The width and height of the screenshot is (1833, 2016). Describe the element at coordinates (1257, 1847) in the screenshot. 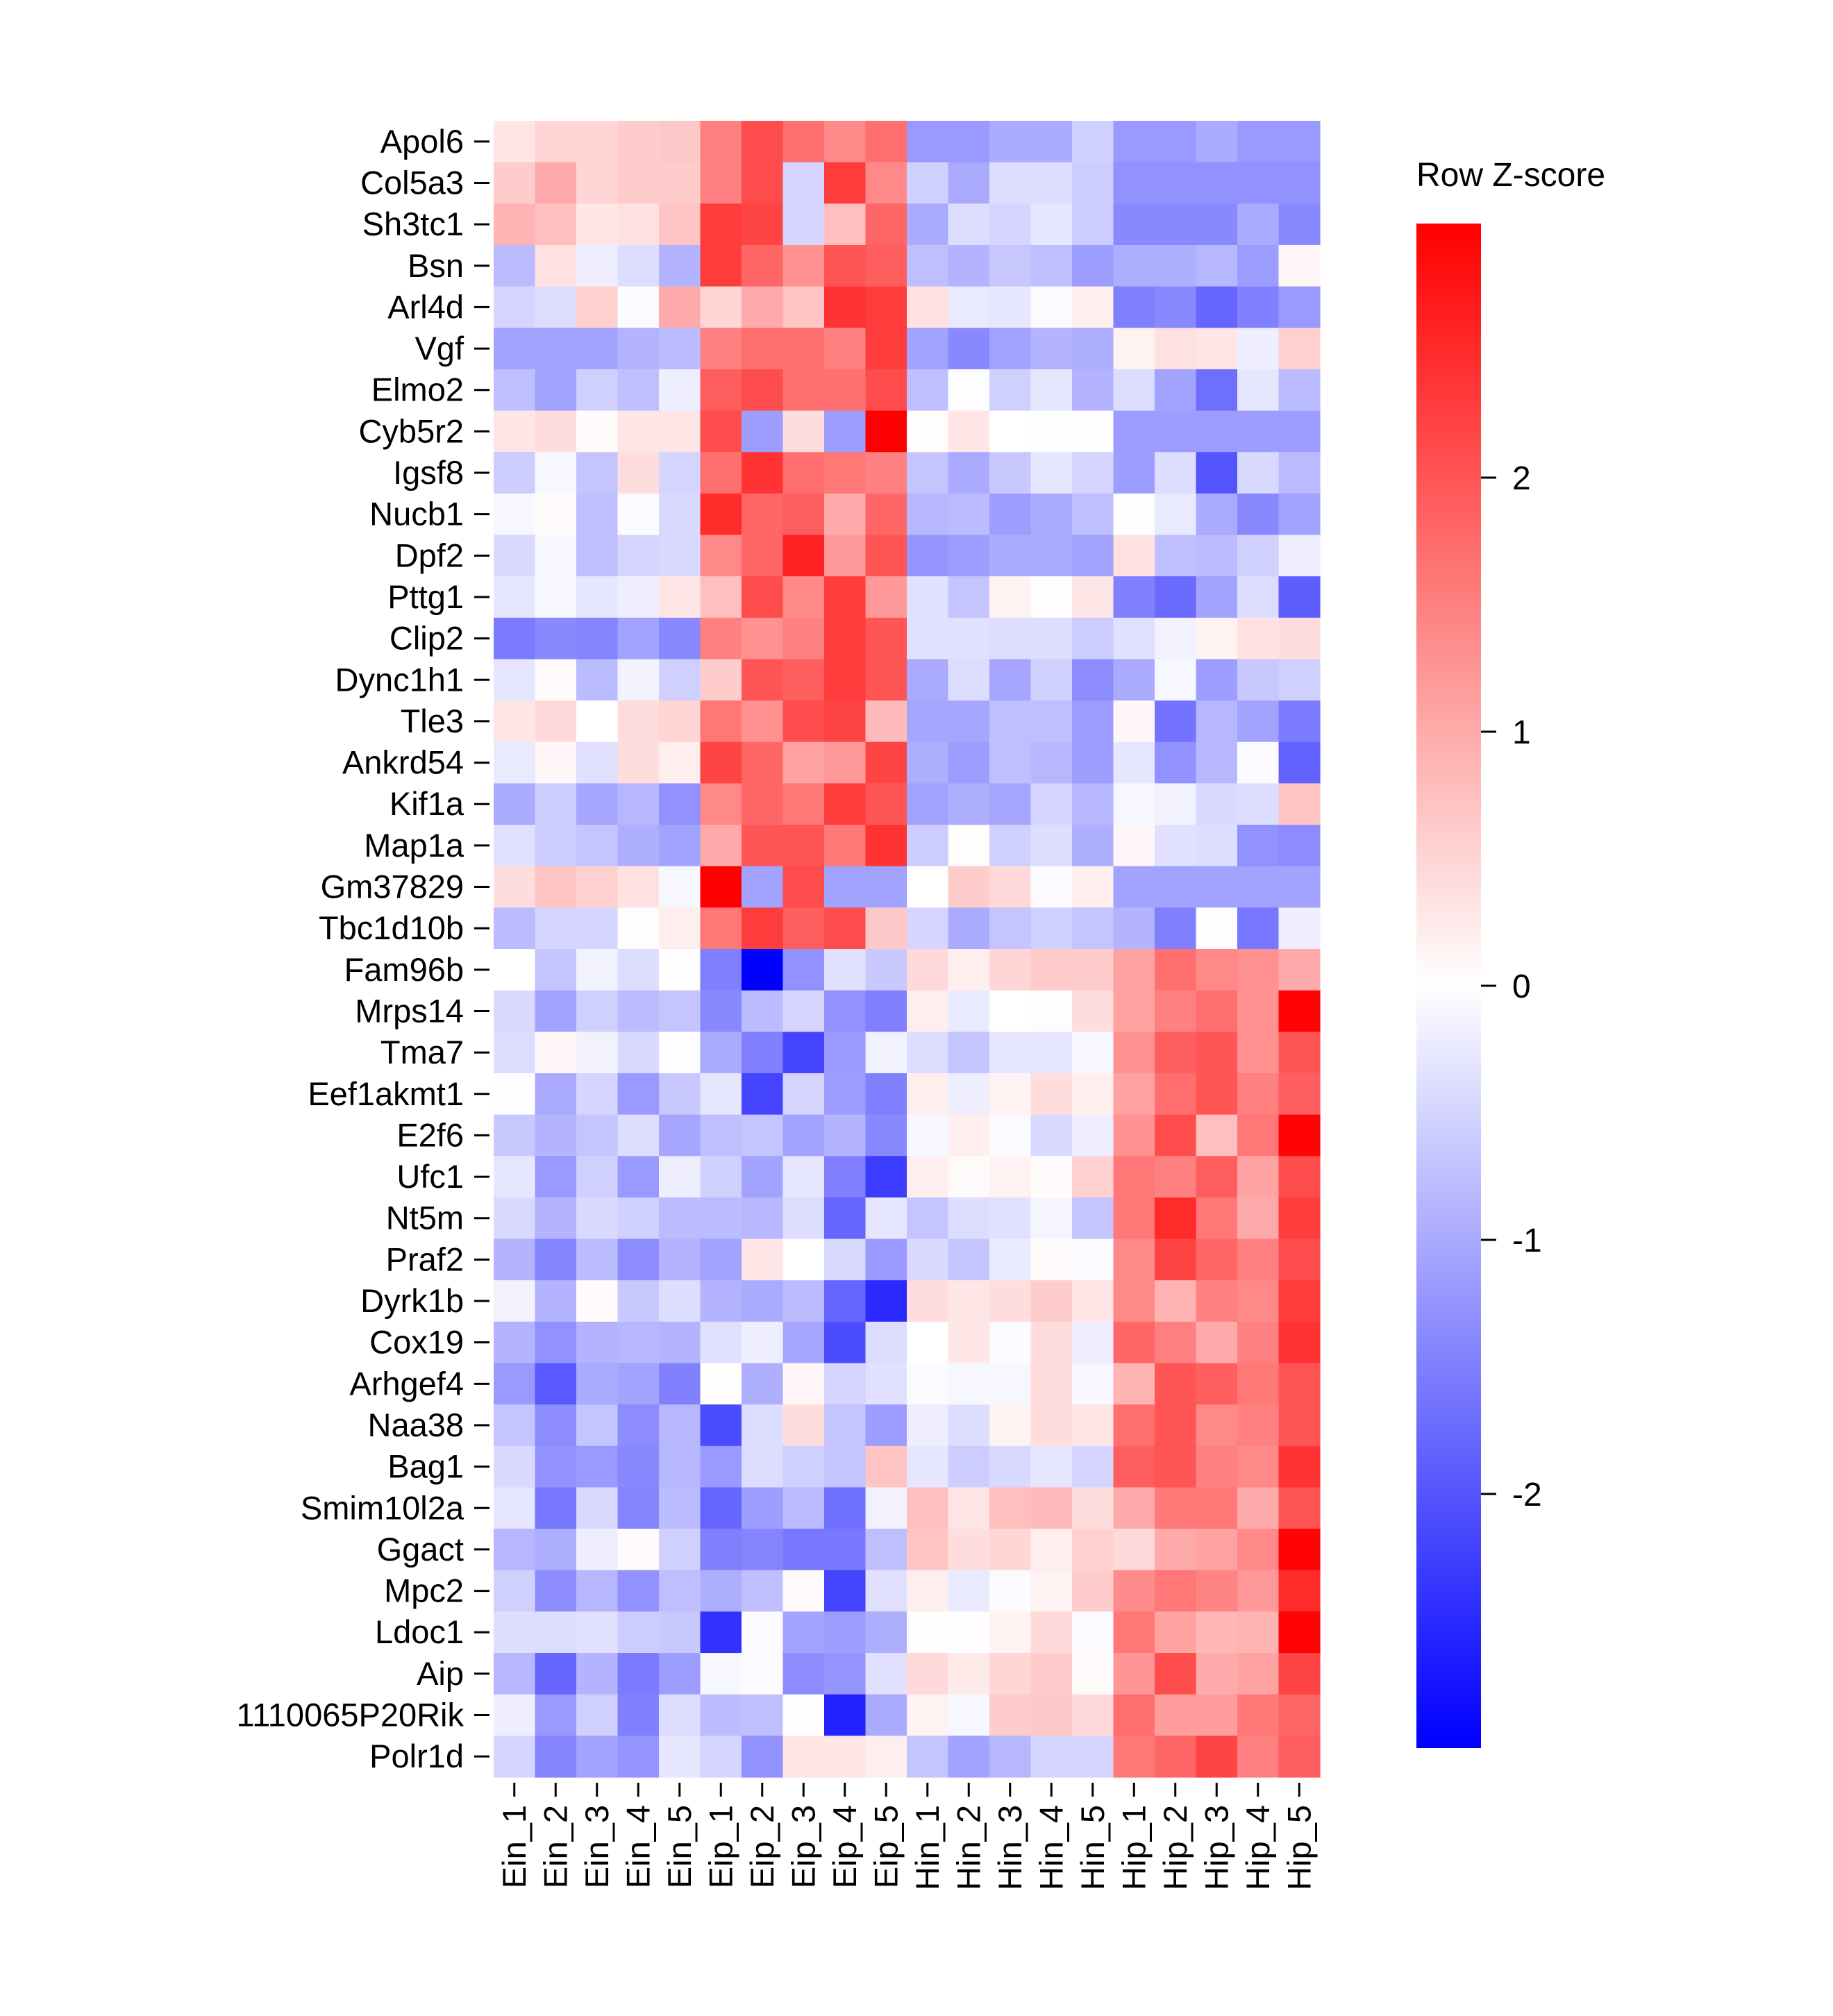

I see `column-label: Hip_4` at that location.